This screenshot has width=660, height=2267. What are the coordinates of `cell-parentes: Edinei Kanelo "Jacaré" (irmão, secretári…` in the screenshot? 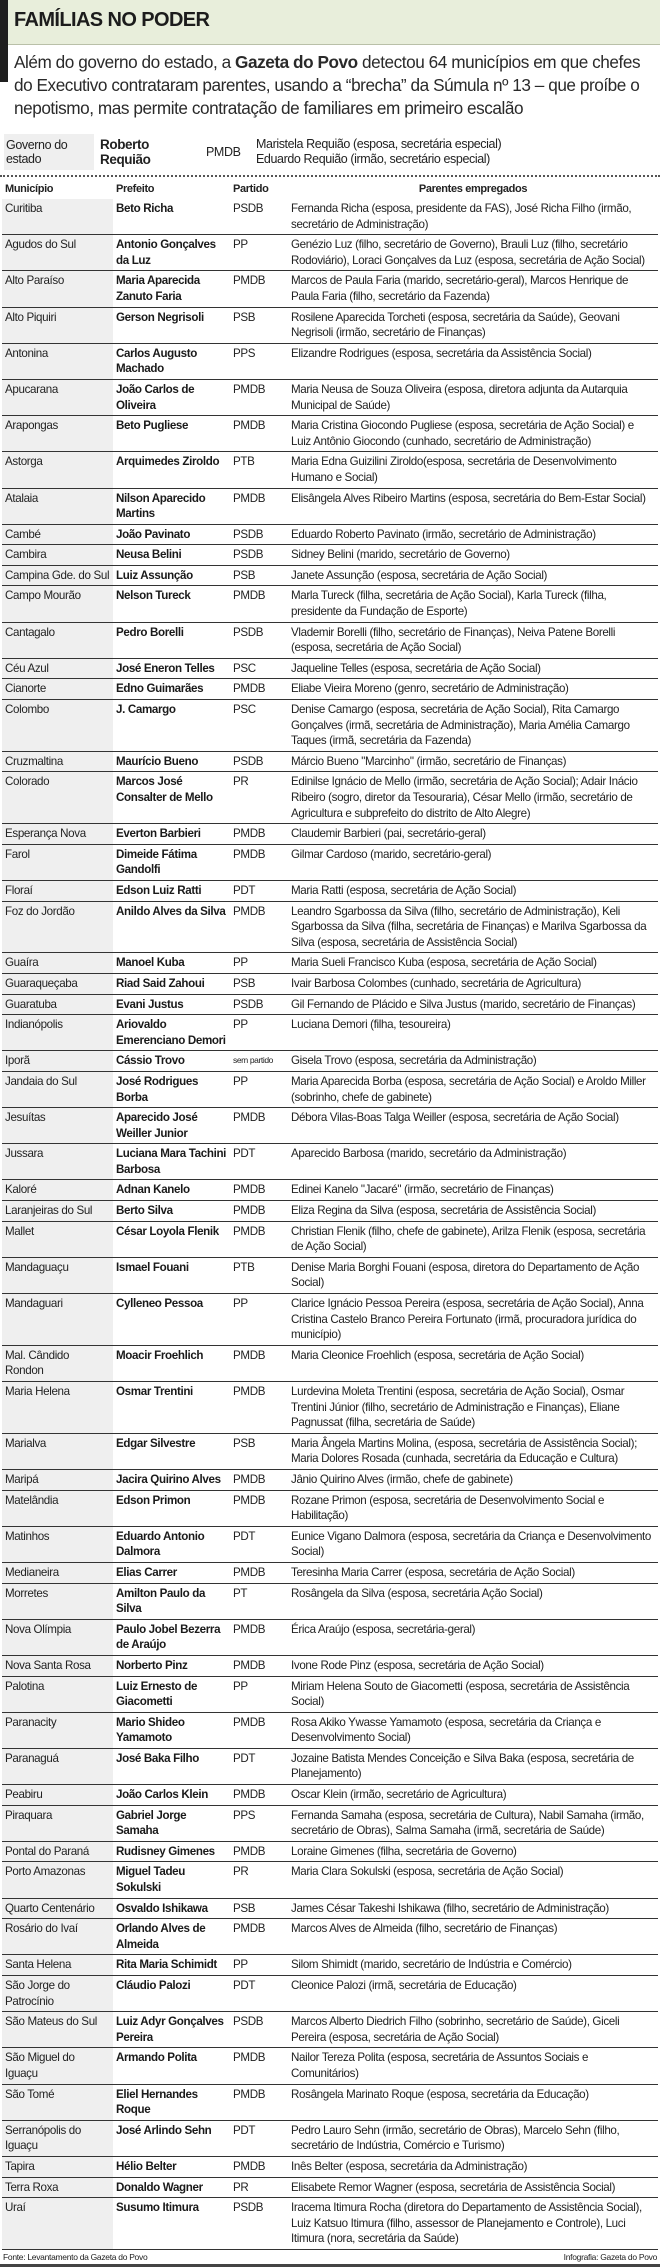 It's located at (473, 1190).